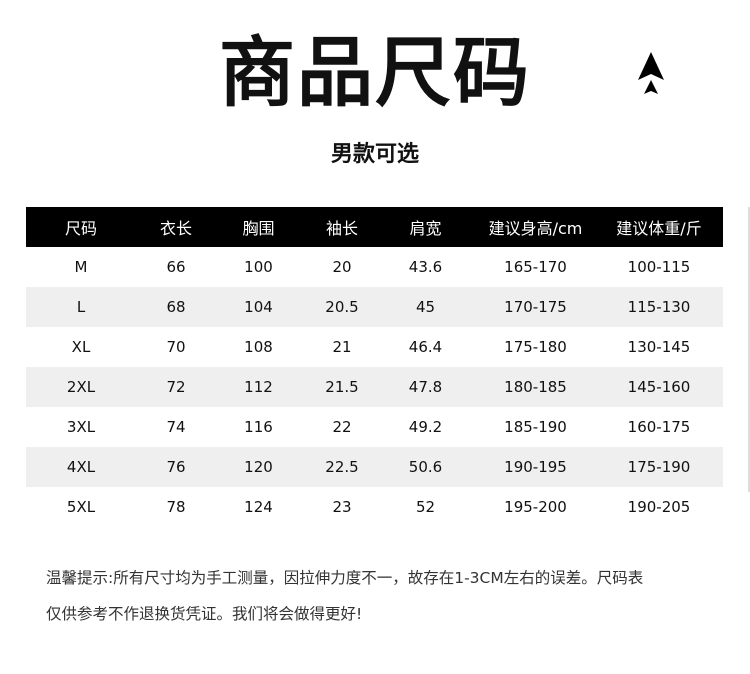 Image resolution: width=750 pixels, height=674 pixels. Describe the element at coordinates (535, 427) in the screenshot. I see `table-cell: 185-190` at that location.